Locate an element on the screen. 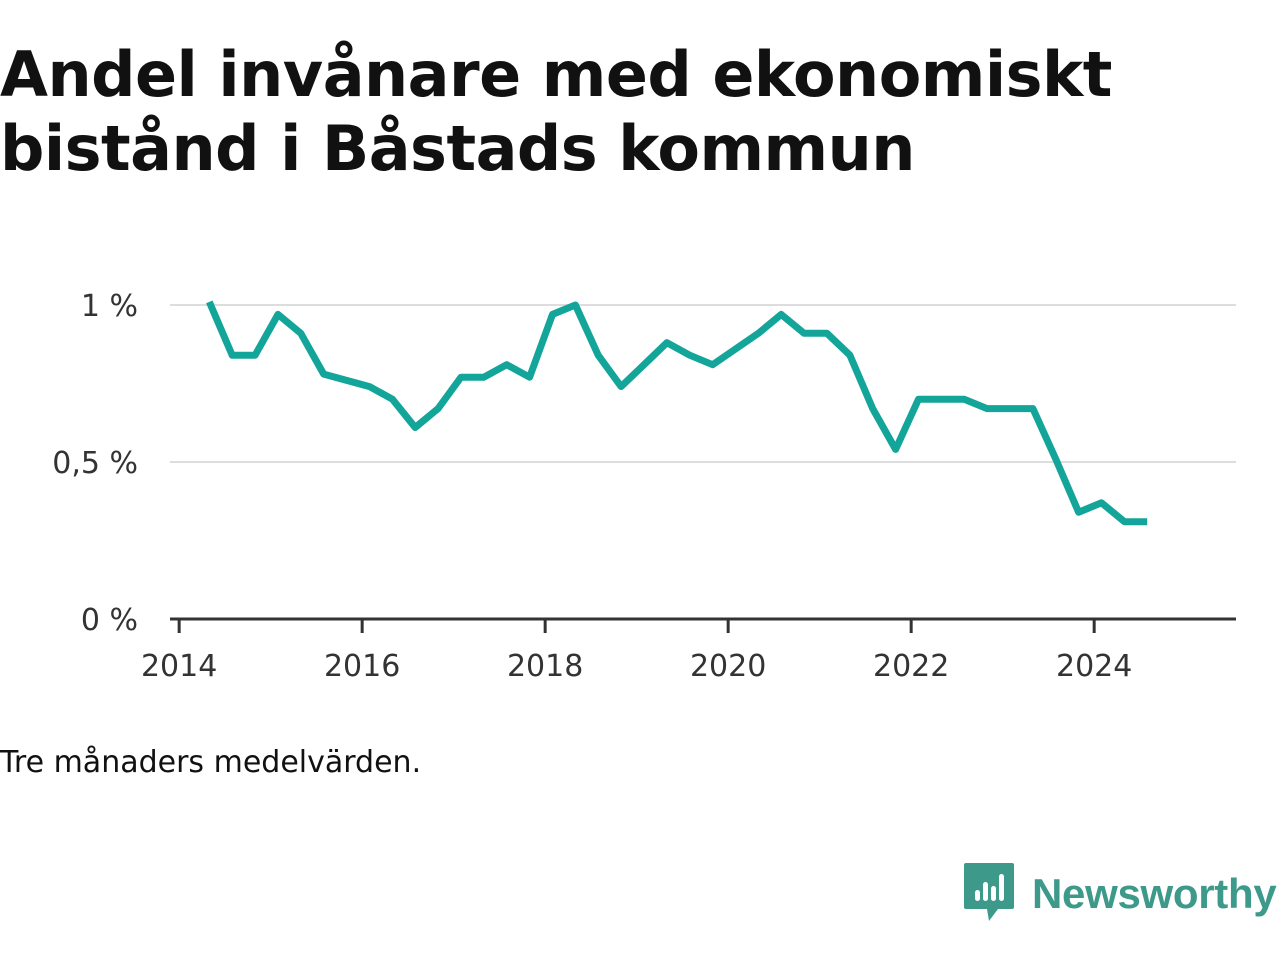  y-tick-label: 0 % is located at coordinates (109, 620).